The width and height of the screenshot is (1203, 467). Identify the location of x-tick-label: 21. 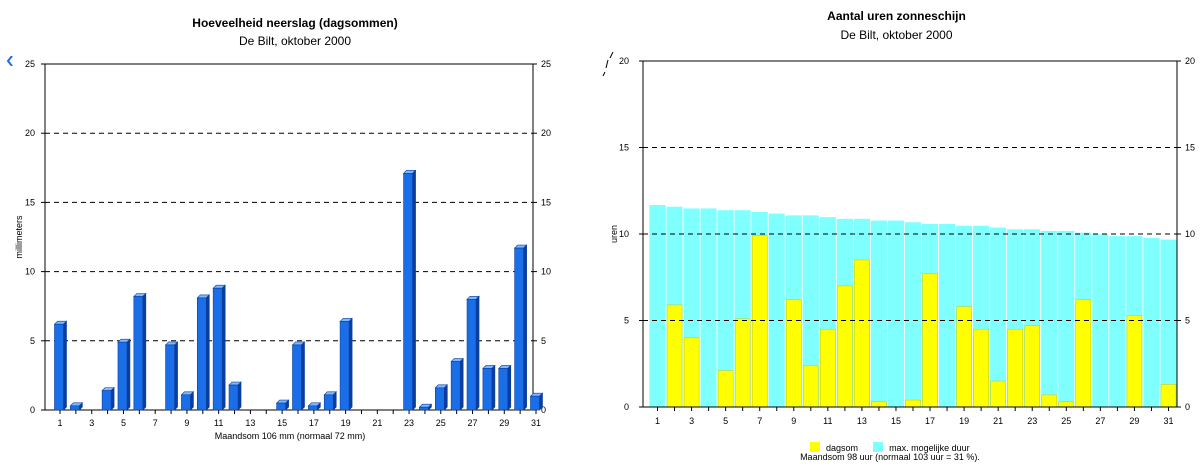
(377, 423).